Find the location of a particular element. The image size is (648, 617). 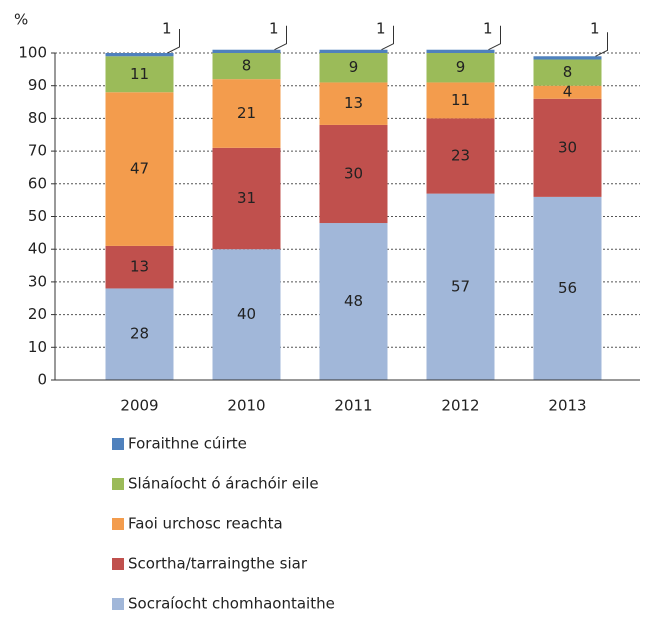

value-label: 57 is located at coordinates (460, 286).